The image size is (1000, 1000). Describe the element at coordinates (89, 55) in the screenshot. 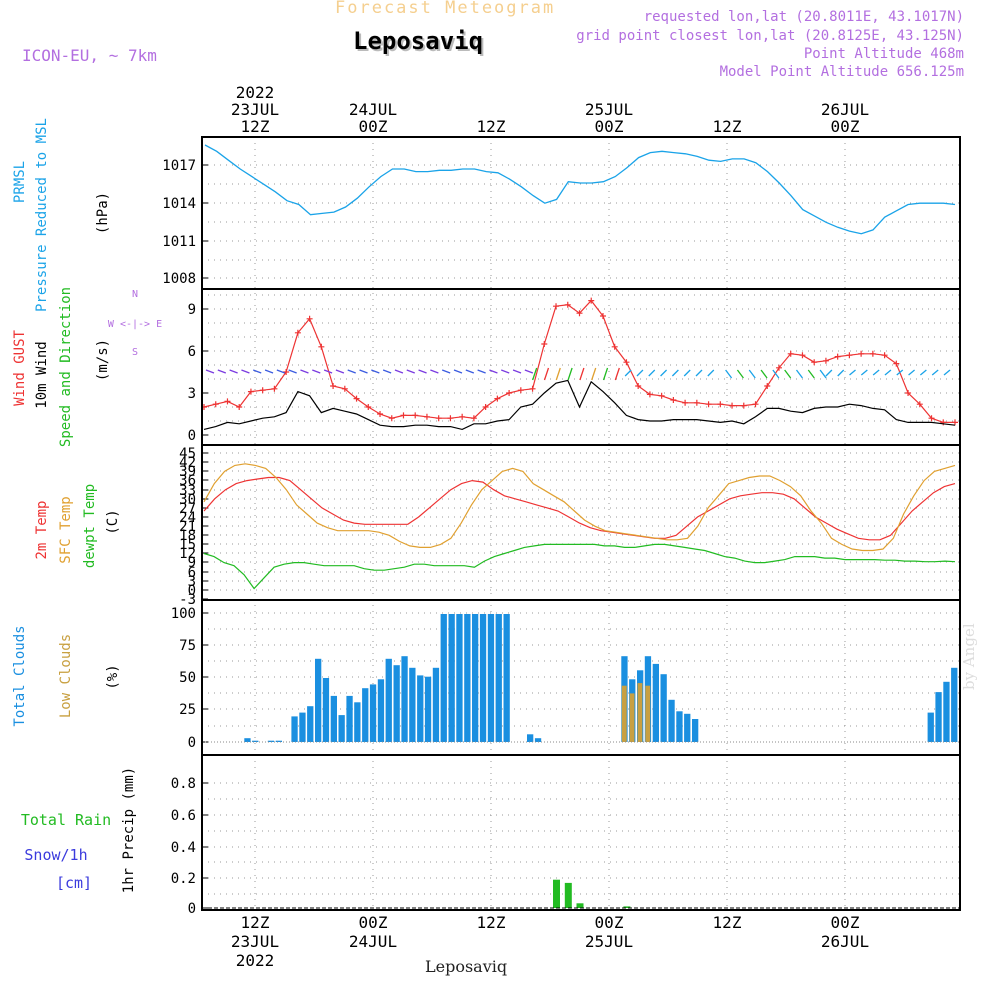

I see `model-label: ICON-EU, ~ 7km` at that location.